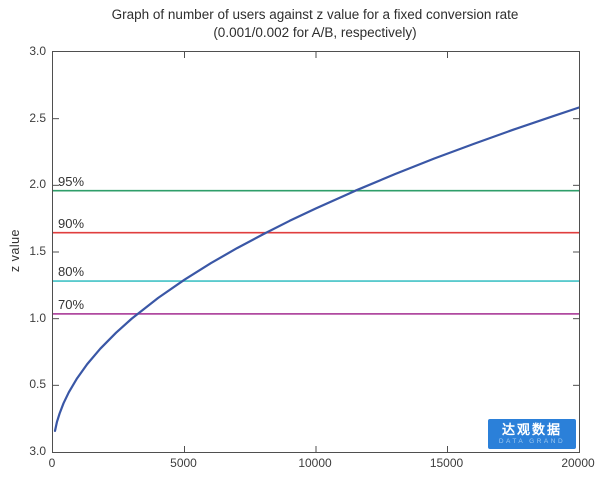 This screenshot has height=481, width=600. Describe the element at coordinates (37, 184) in the screenshot. I see `y-tick-label: 2.0` at that location.